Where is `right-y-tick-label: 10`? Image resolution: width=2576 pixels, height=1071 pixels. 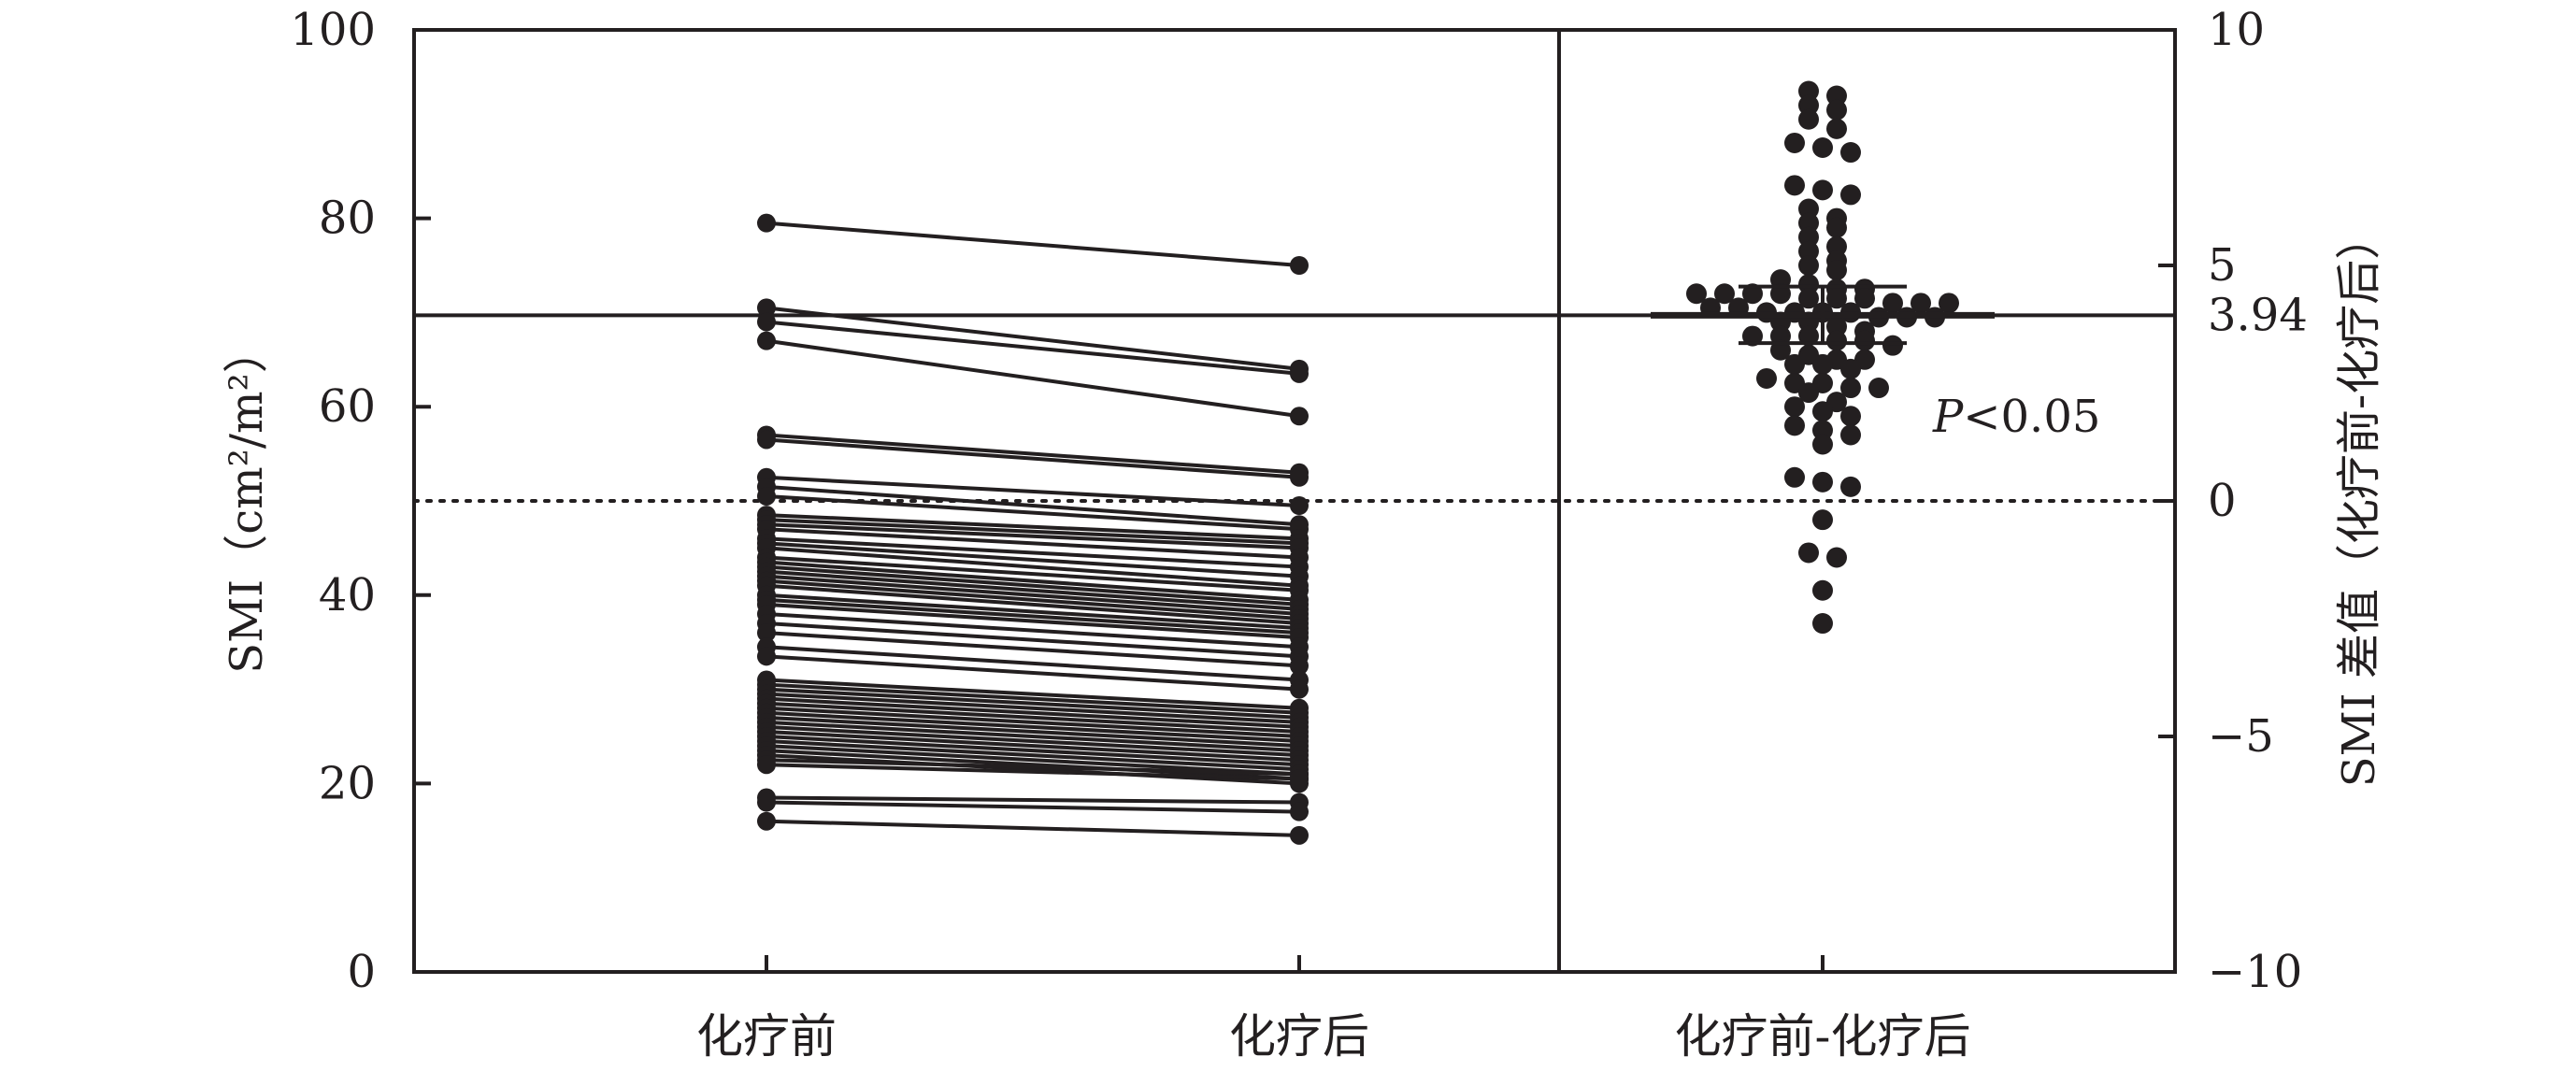
right-y-tick-label: 10 is located at coordinates (2236, 30).